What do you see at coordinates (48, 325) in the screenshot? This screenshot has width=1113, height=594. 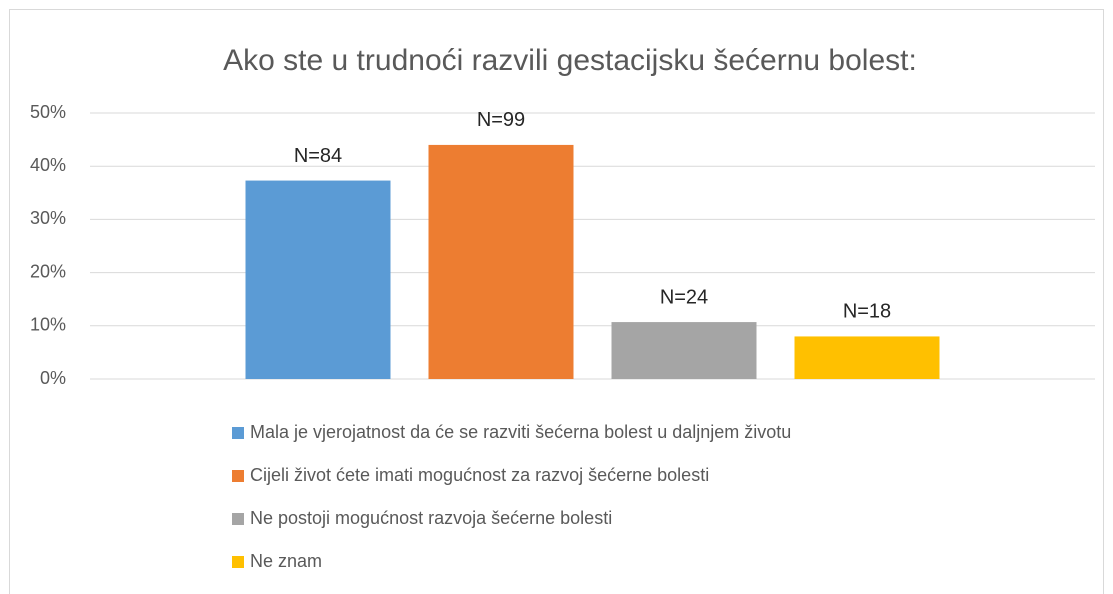 I see `y-tick-label: 10%` at bounding box center [48, 325].